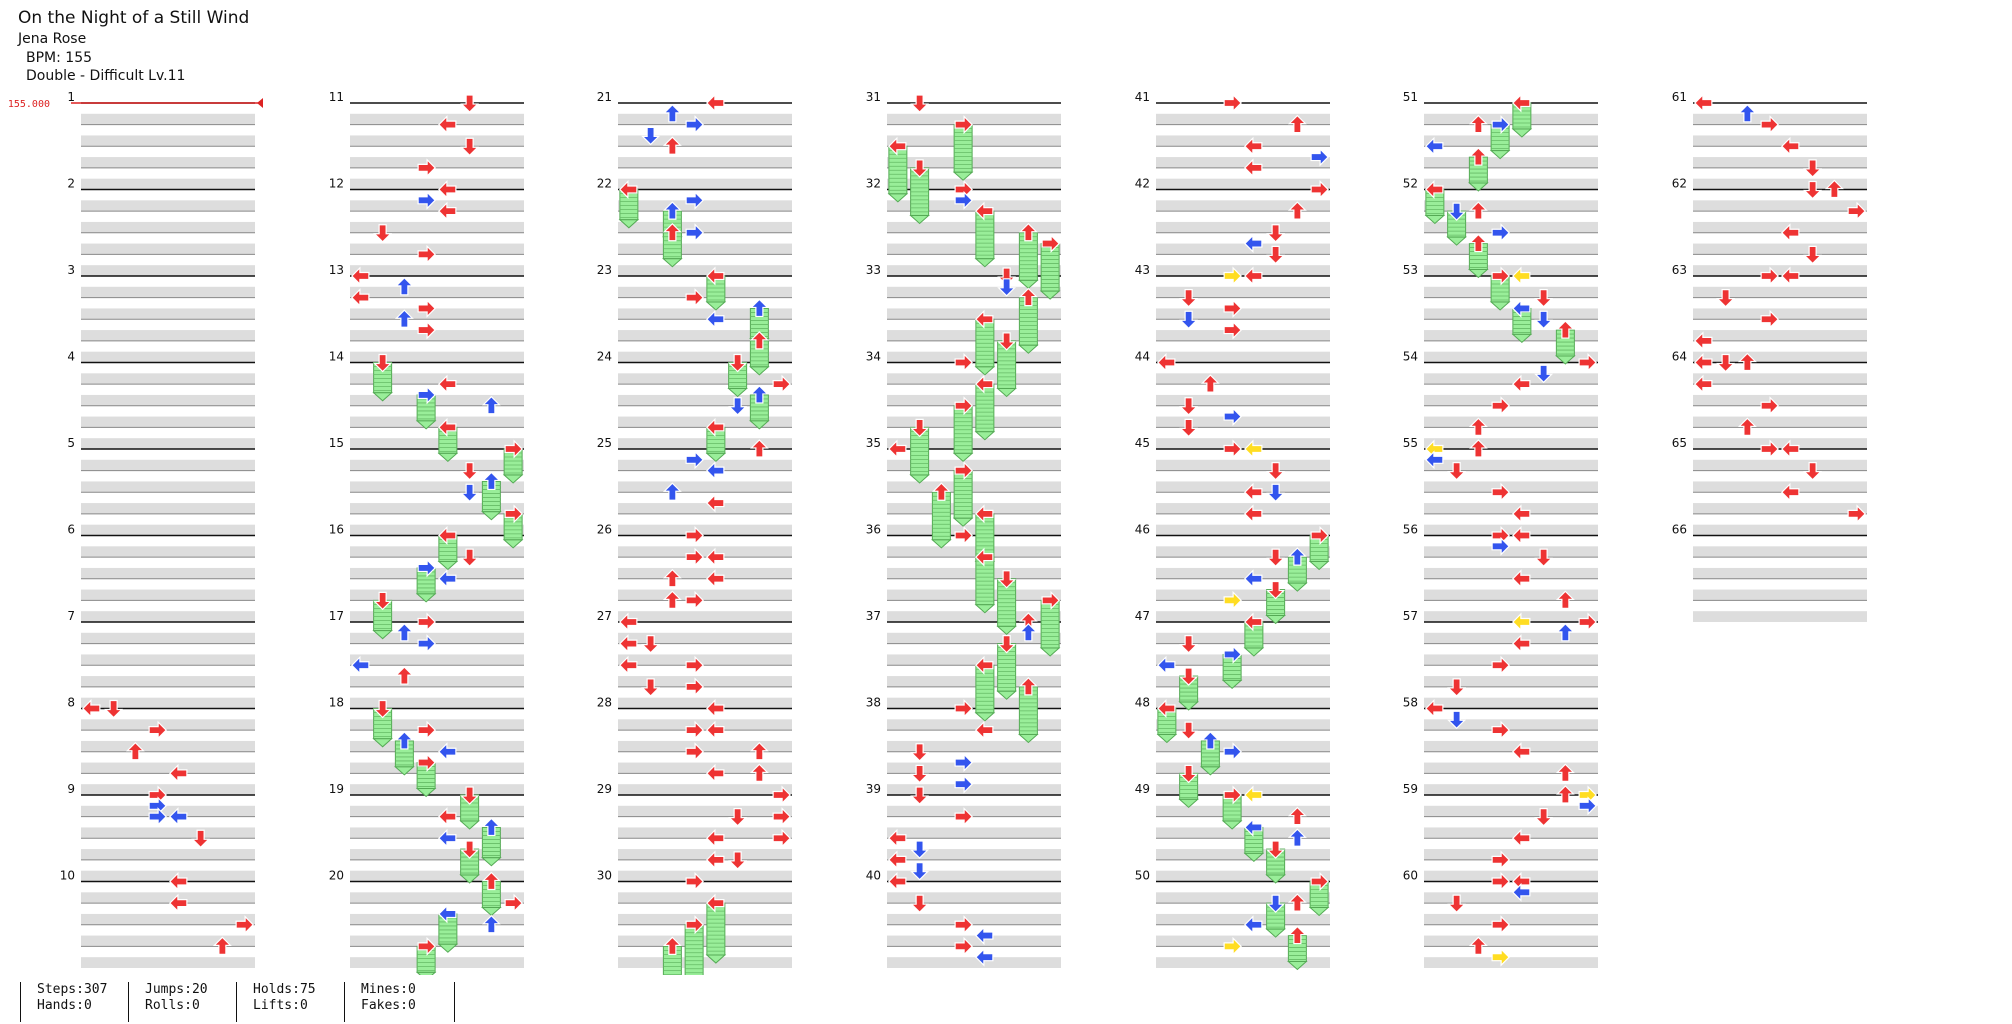 This screenshot has height=1024, width=2012. What do you see at coordinates (71, 357) in the screenshot?
I see `measure-number: 4` at bounding box center [71, 357].